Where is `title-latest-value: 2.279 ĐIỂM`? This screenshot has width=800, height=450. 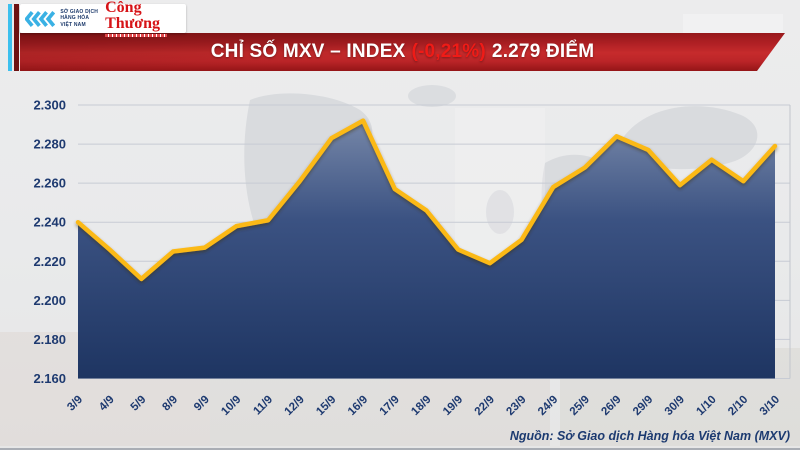
title-latest-value: 2.279 ĐIỂM is located at coordinates (543, 51).